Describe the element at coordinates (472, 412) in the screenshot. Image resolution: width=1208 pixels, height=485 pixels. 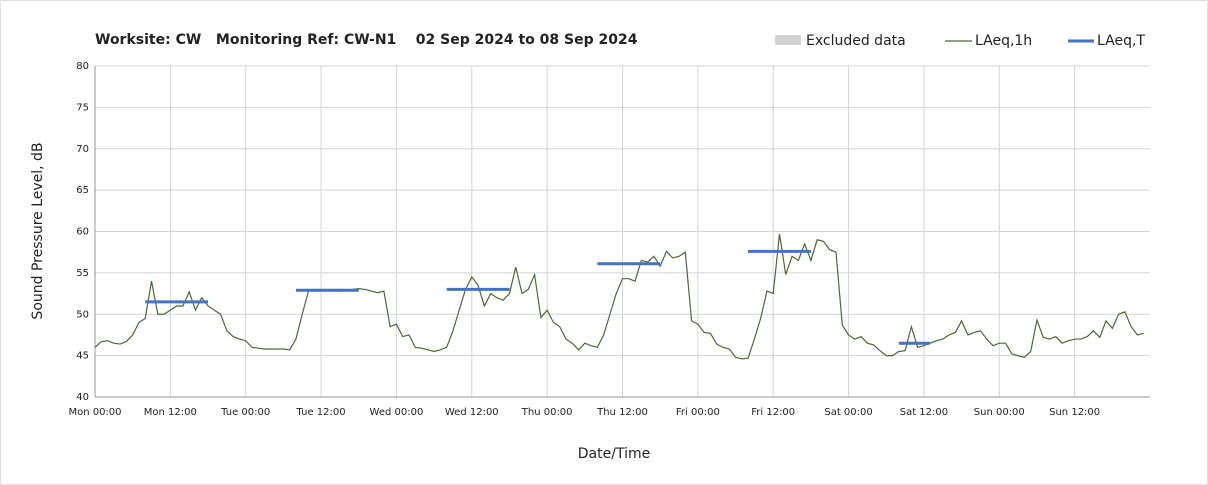
I see `x-tick-label: Wed 12:00` at that location.